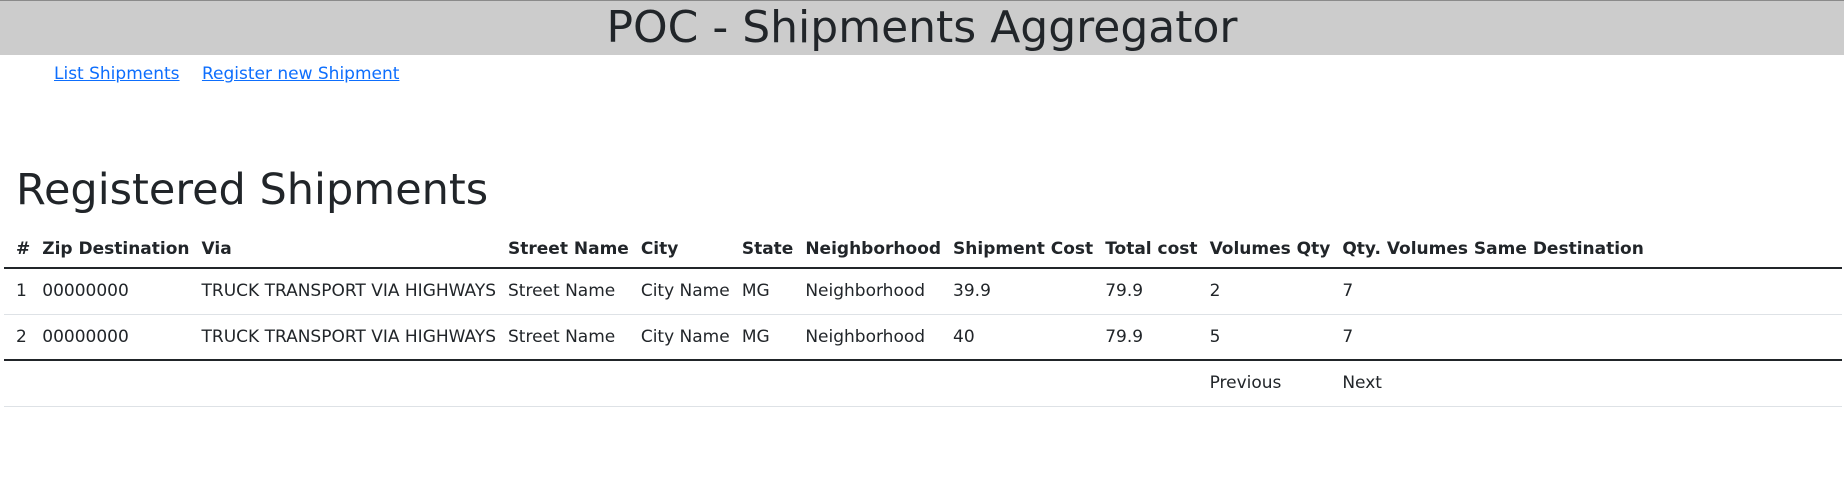  What do you see at coordinates (1017, 291) in the screenshot?
I see `cell-shipment-cost: 39.9` at bounding box center [1017, 291].